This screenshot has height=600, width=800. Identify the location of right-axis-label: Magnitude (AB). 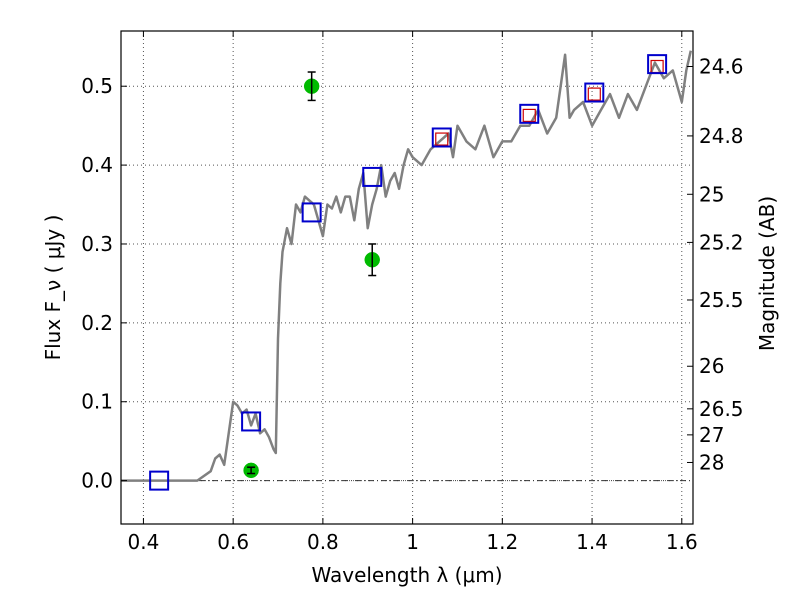
(767, 273).